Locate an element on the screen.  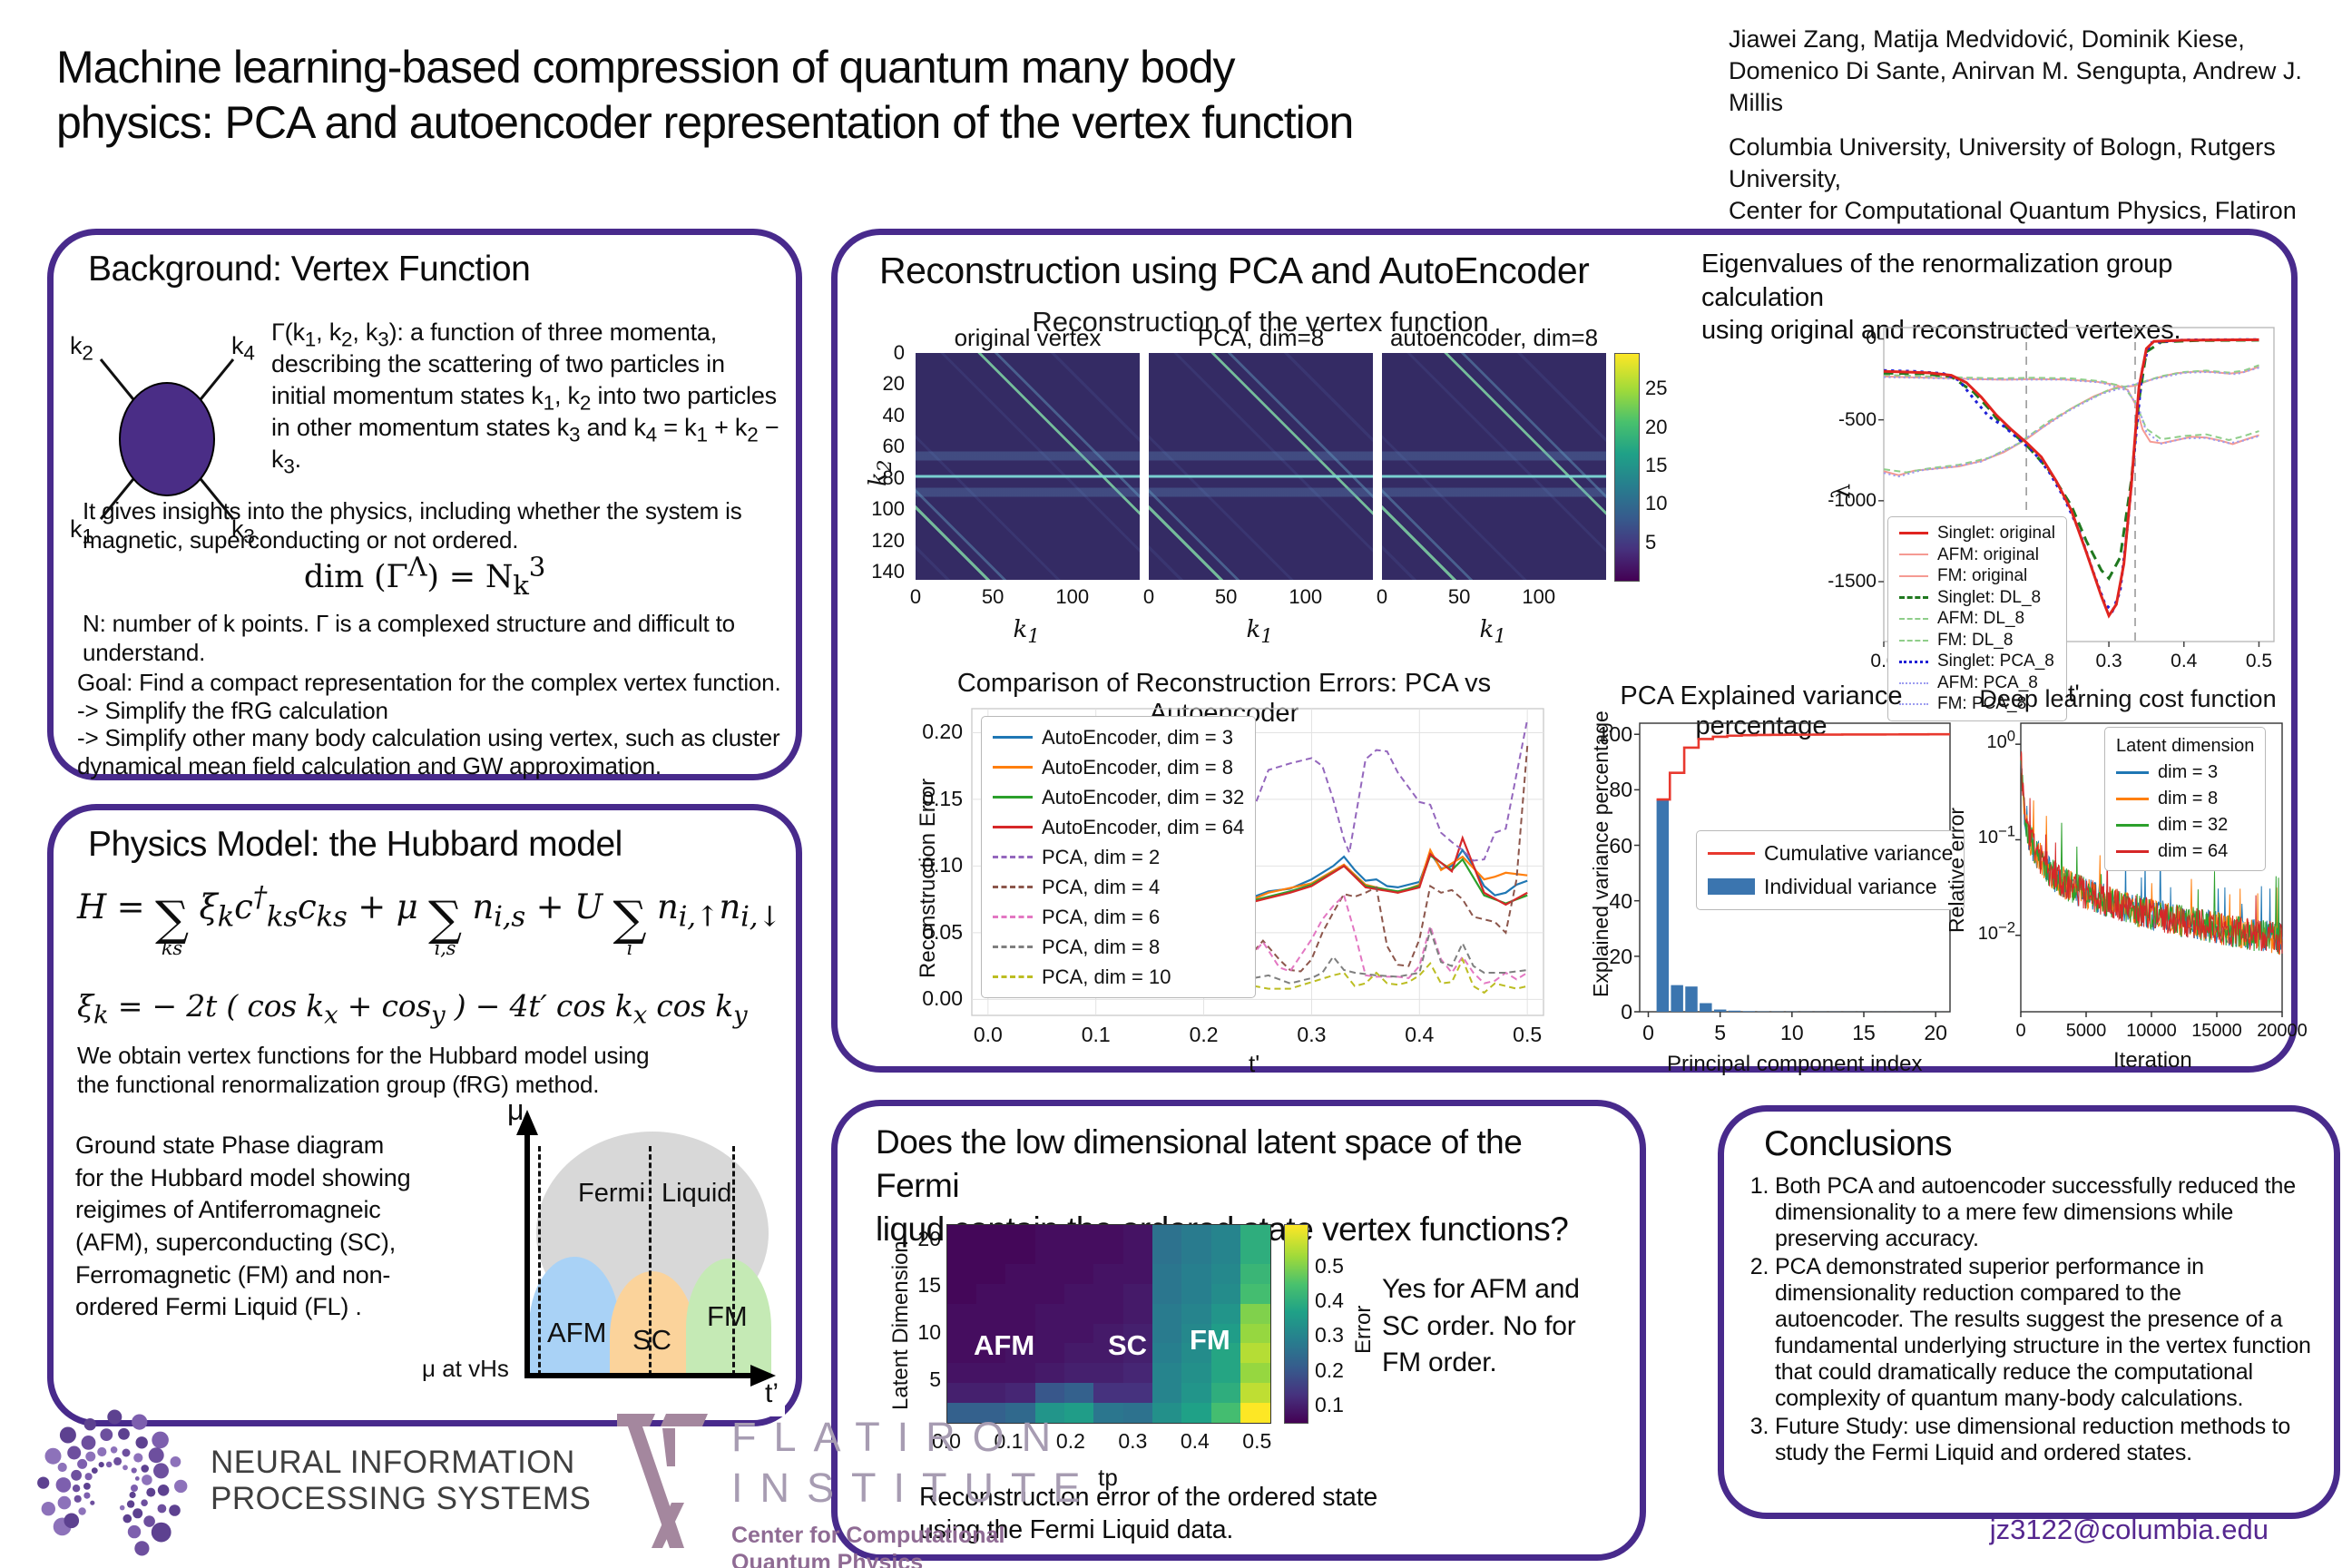
x-axis-label: t' is located at coordinates (2074, 693).